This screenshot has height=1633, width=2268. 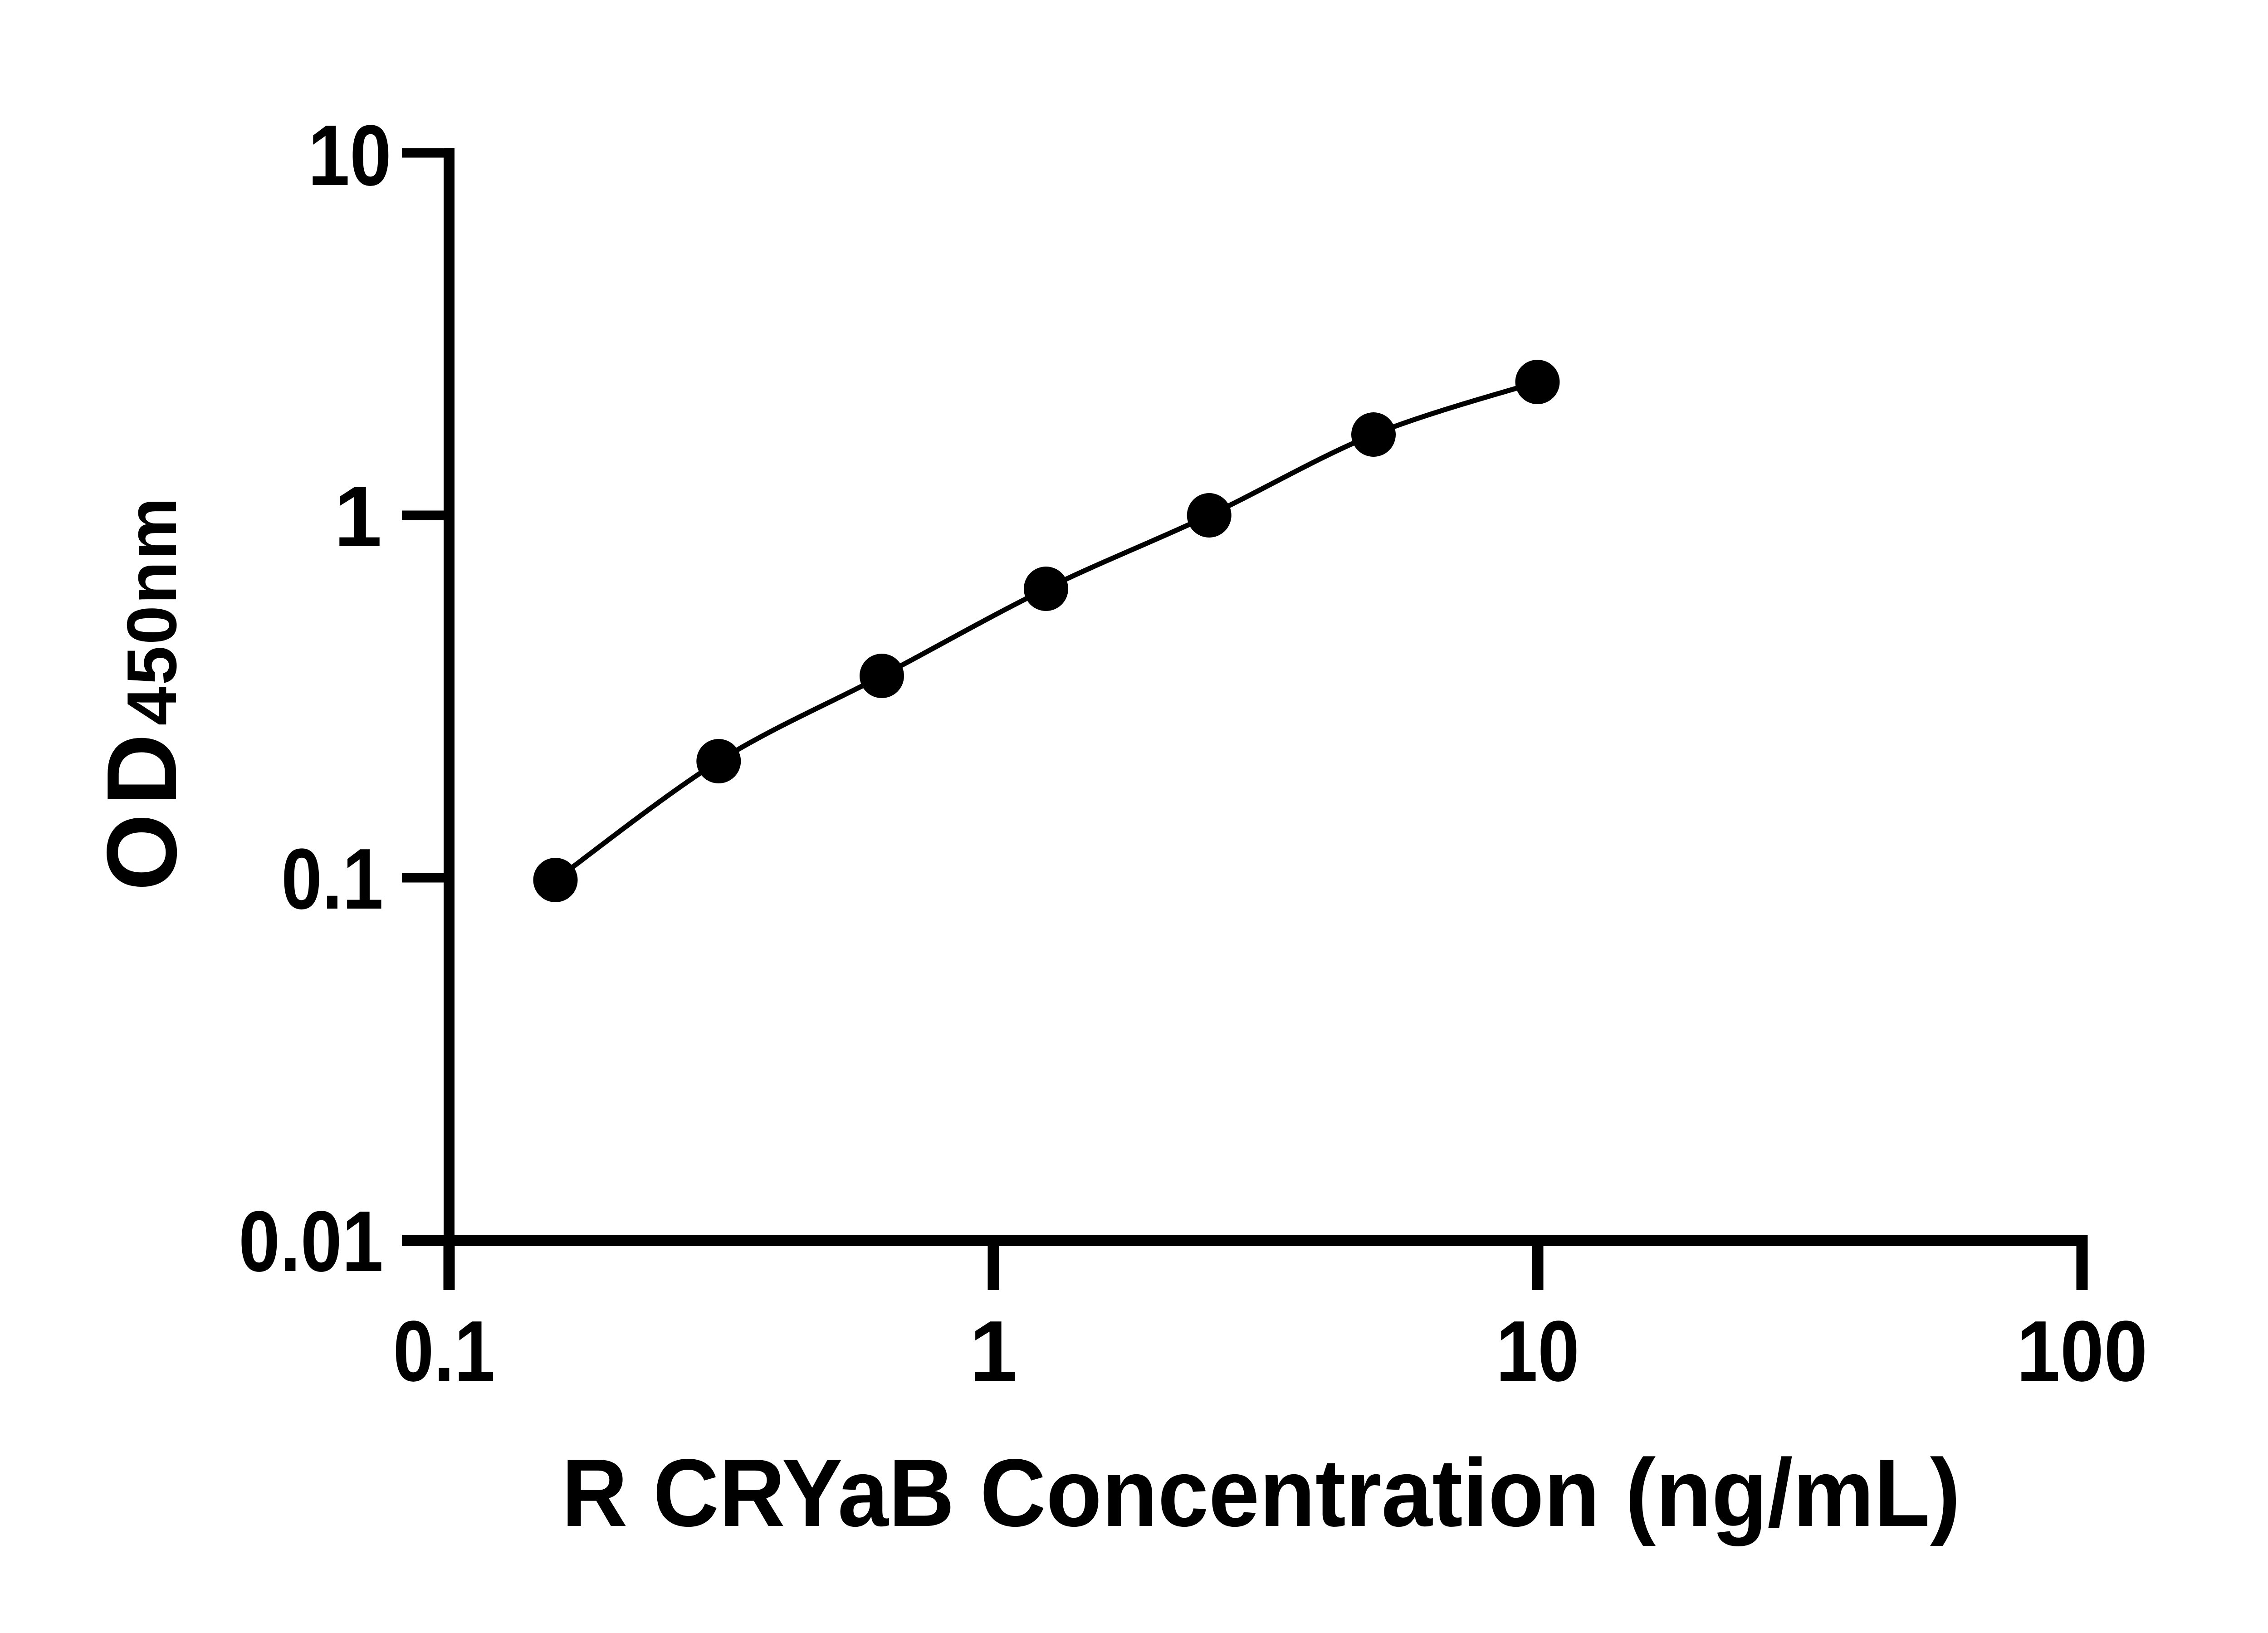 I want to click on svg-text: 100, so click(x=2083, y=1351).